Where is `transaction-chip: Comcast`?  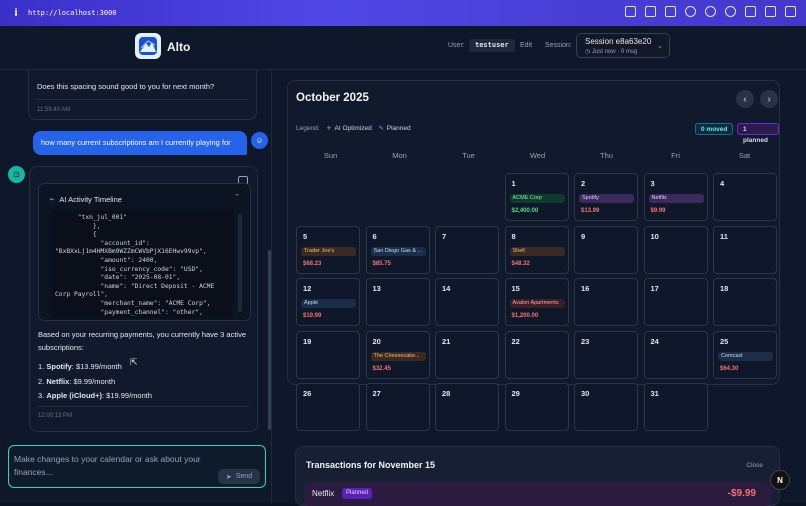
transaction-chip: Comcast is located at coordinates (745, 356).